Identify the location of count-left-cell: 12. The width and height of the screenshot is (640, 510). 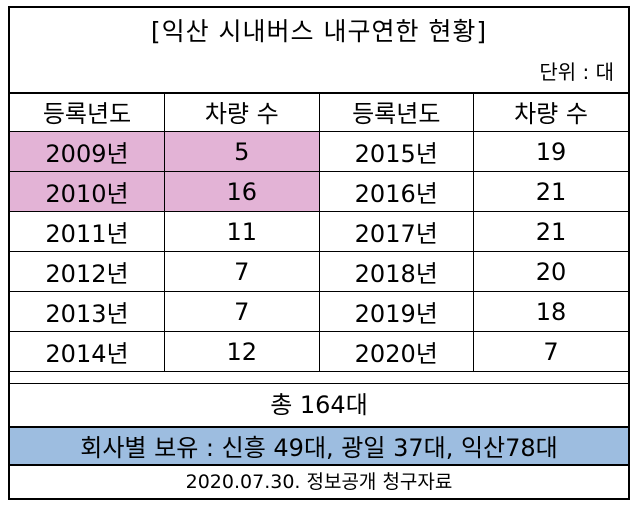
(242, 351).